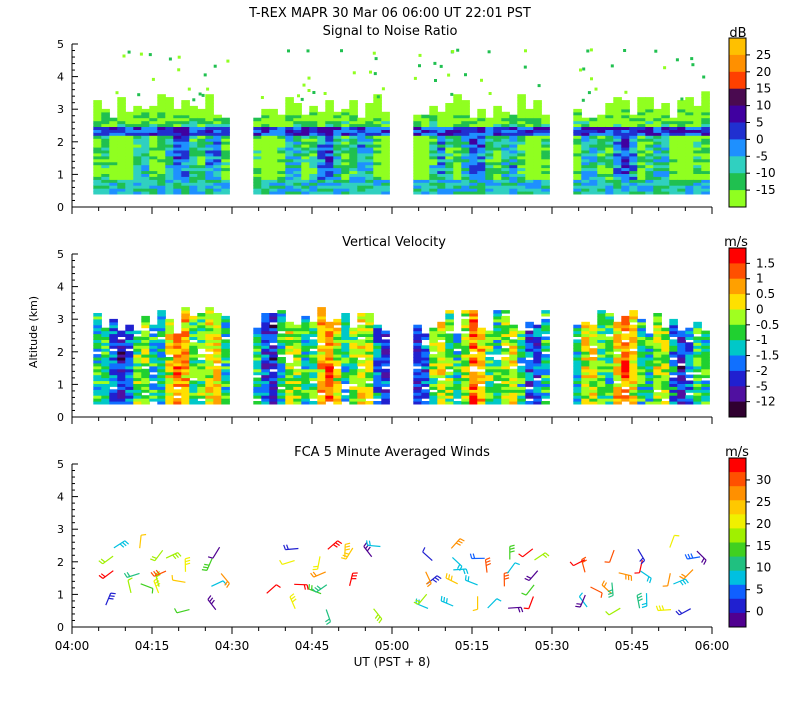 The width and height of the screenshot is (800, 704). Describe the element at coordinates (762, 386) in the screenshot. I see `colorbar-label: -5` at that location.